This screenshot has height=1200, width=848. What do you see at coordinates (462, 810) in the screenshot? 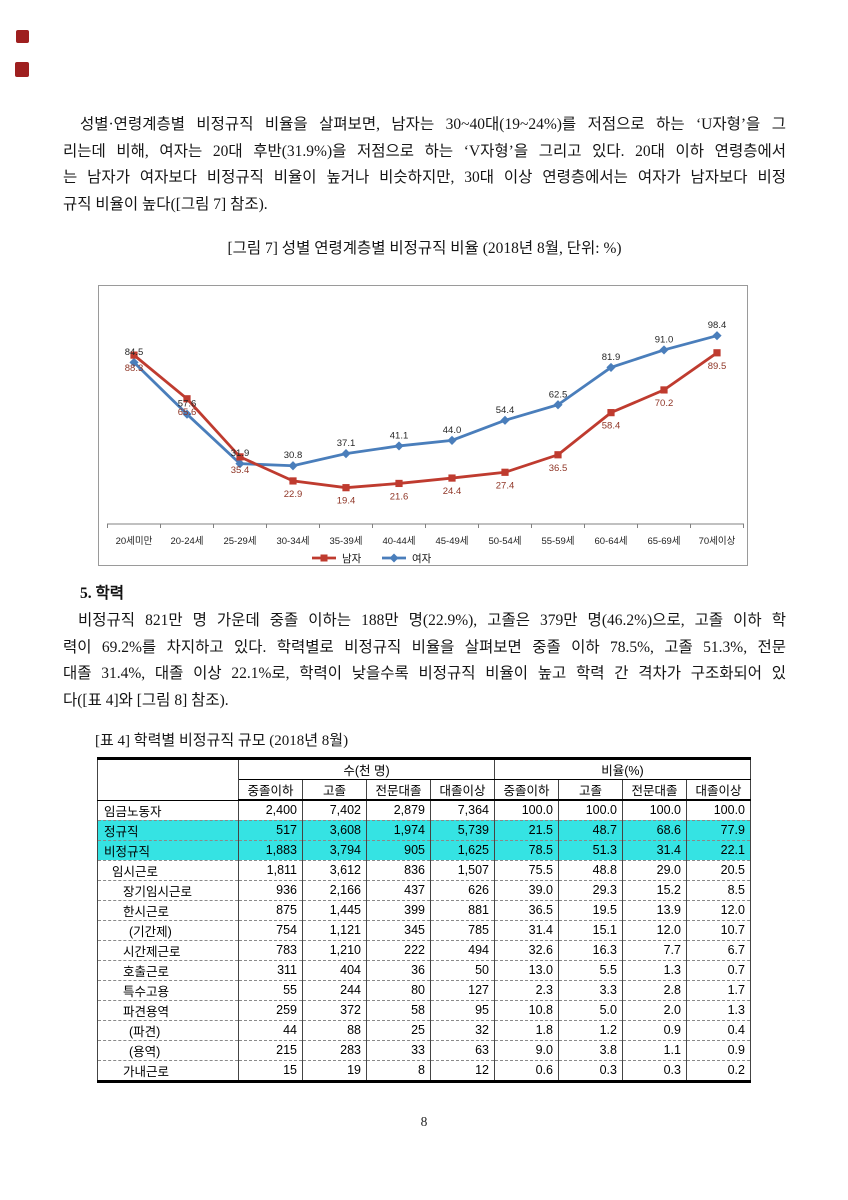
I see `cell-value: 7,364` at bounding box center [462, 810].